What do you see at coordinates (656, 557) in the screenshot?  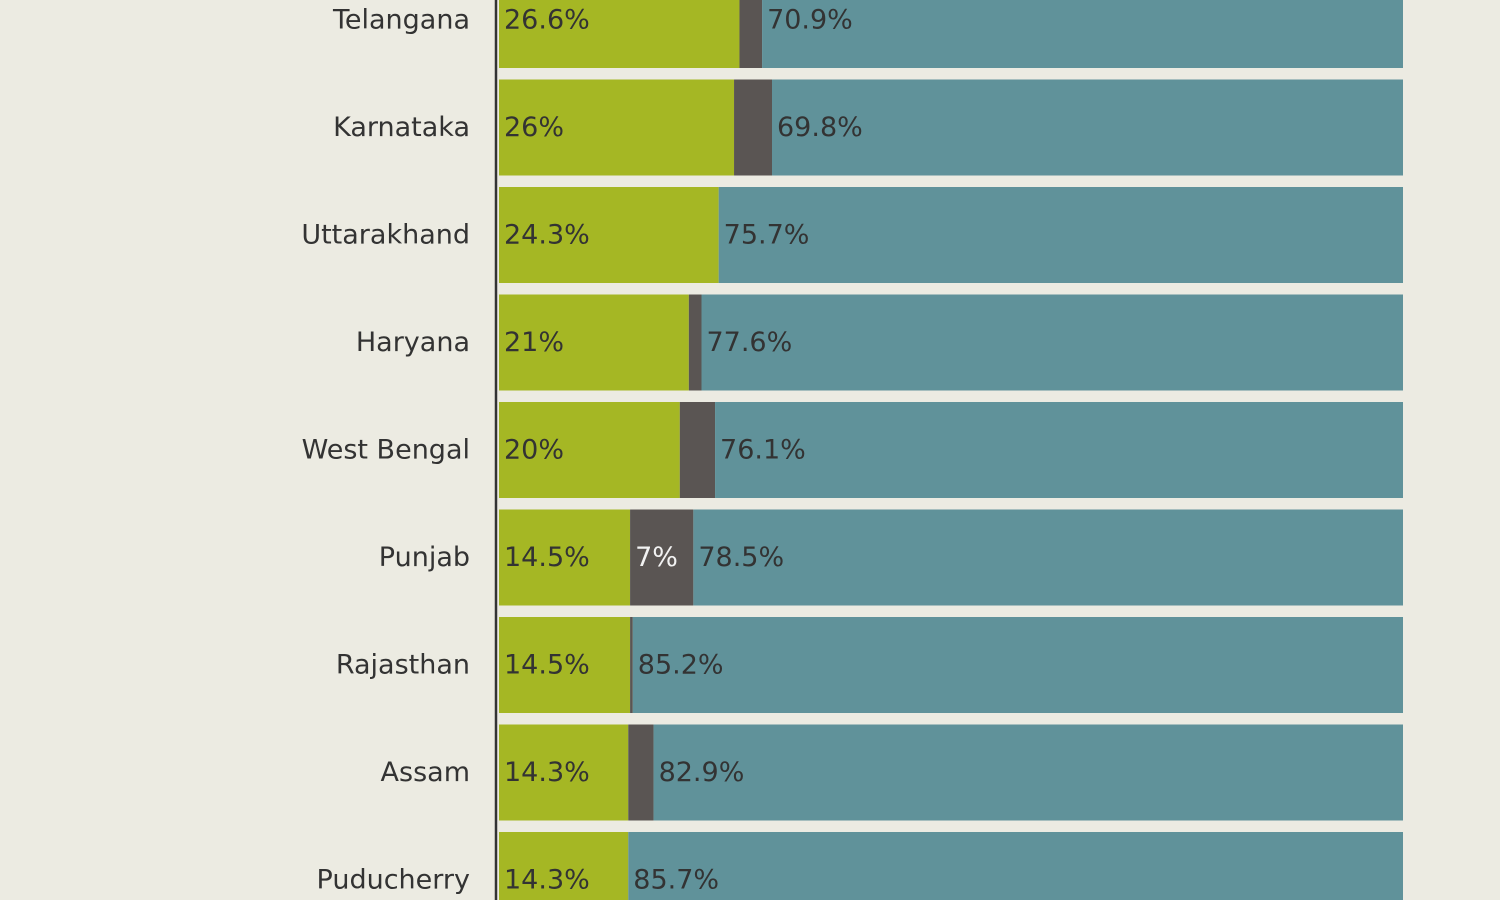 I see `data-label: 7%` at bounding box center [656, 557].